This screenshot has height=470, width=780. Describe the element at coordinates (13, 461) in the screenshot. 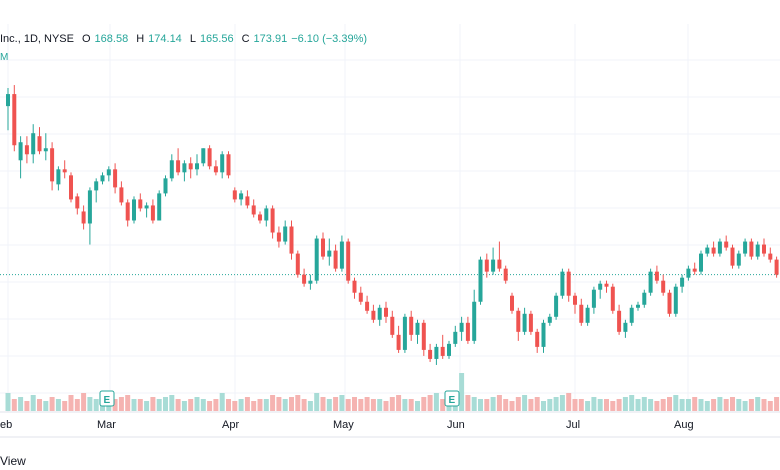

I see `footer-view-link: View` at that location.